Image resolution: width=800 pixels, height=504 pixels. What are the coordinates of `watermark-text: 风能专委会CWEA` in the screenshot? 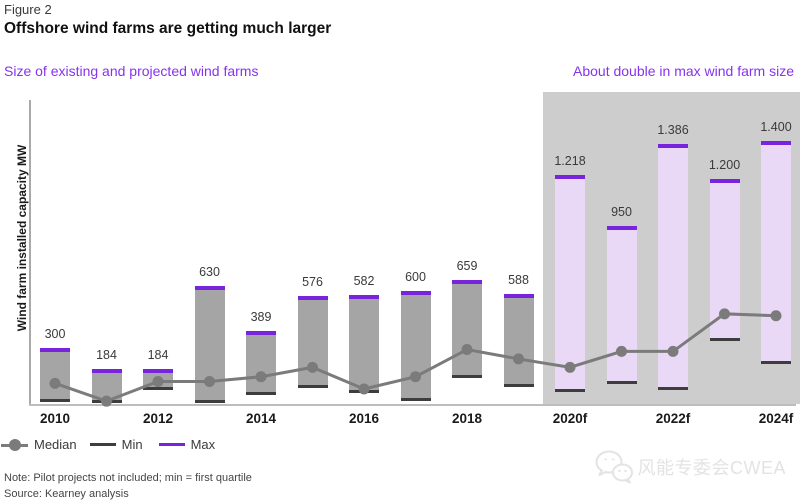 It's located at (711, 468).